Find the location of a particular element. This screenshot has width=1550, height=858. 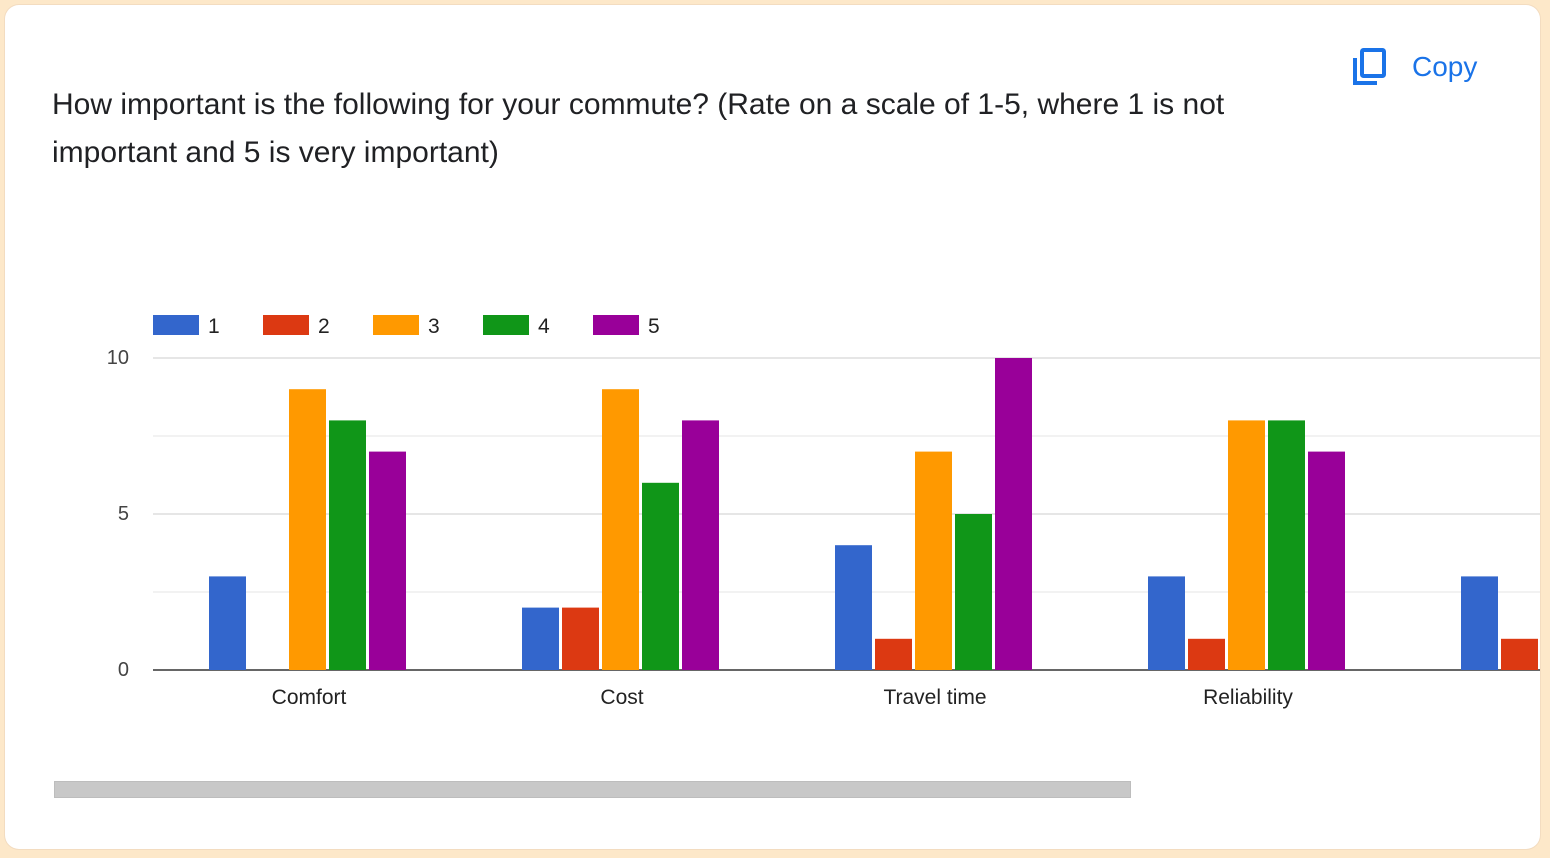

bar-Travel time-4 is located at coordinates (973, 592).